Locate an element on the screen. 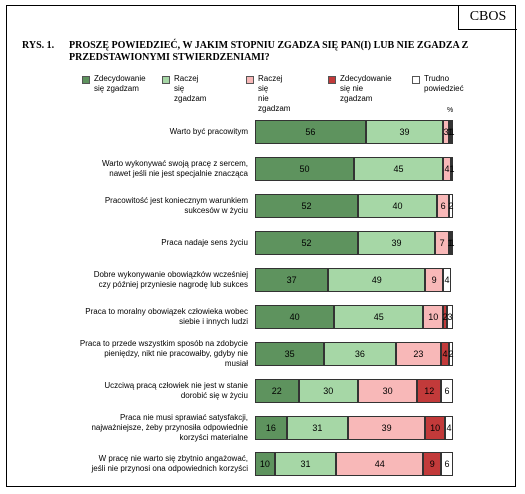  bar-segment: 7 is located at coordinates (442, 243).